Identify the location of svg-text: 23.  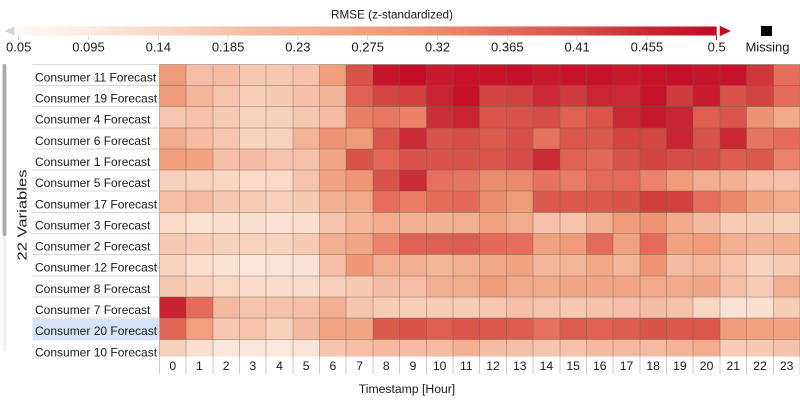
(787, 366).